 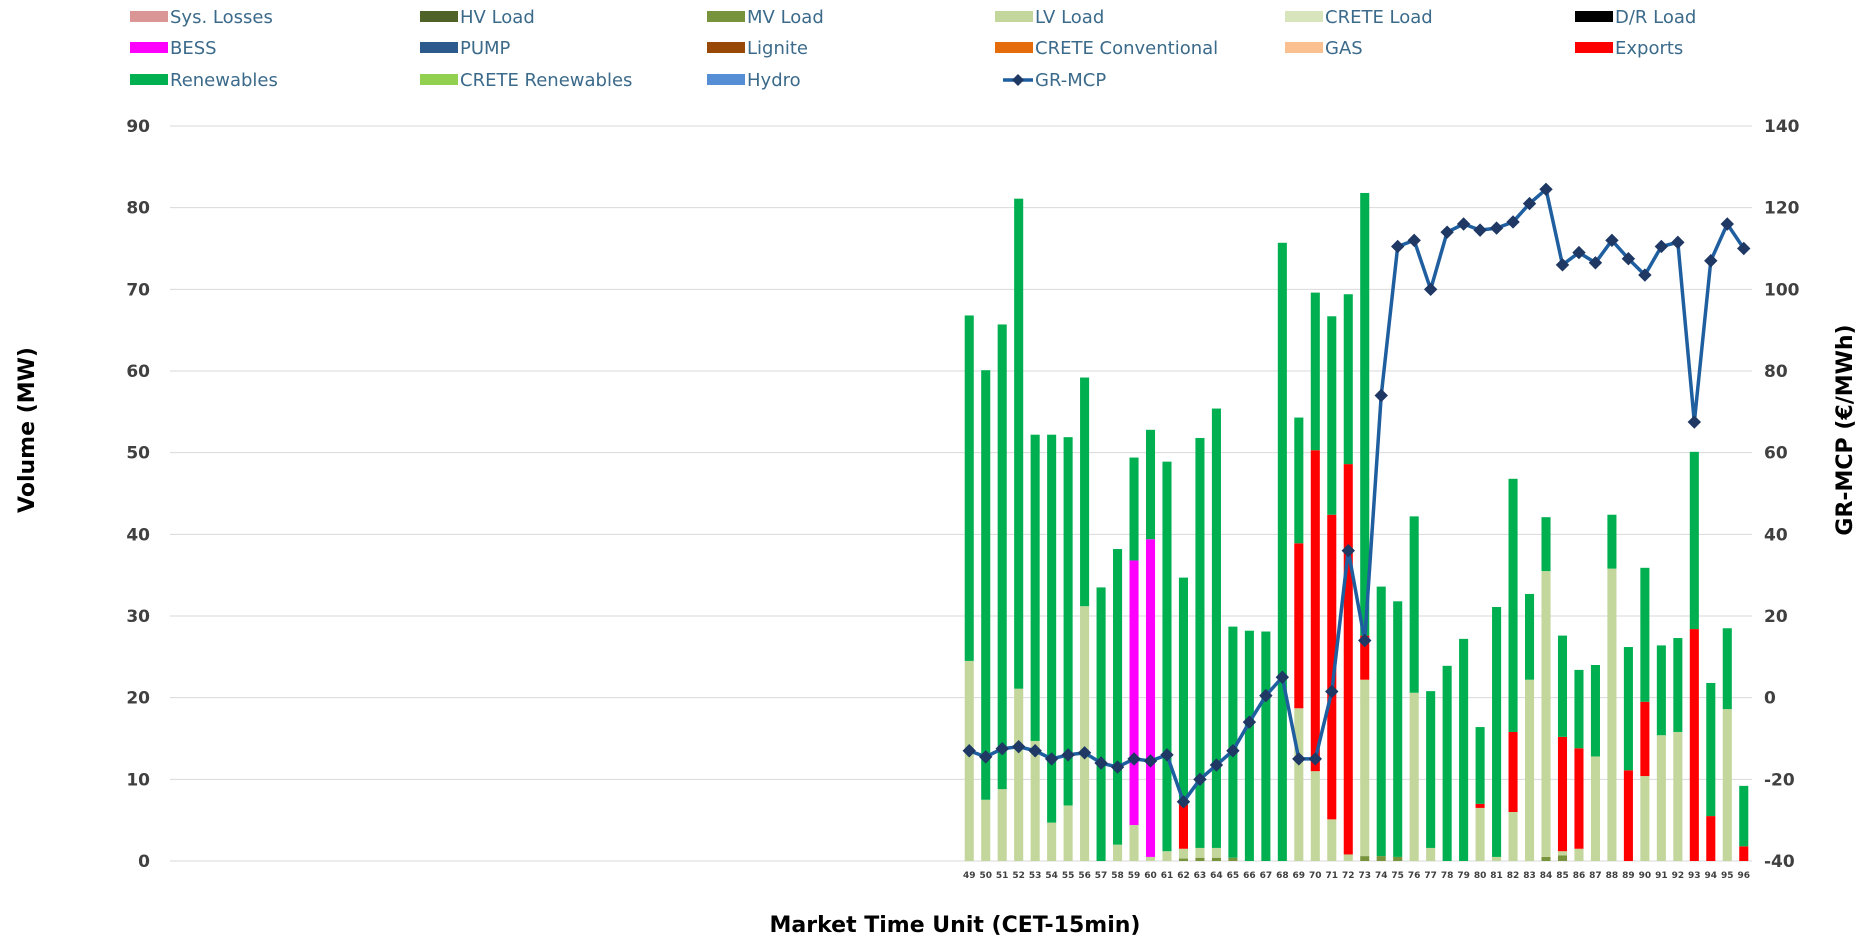 I want to click on x-tick-label: 95, so click(x=1727, y=876).